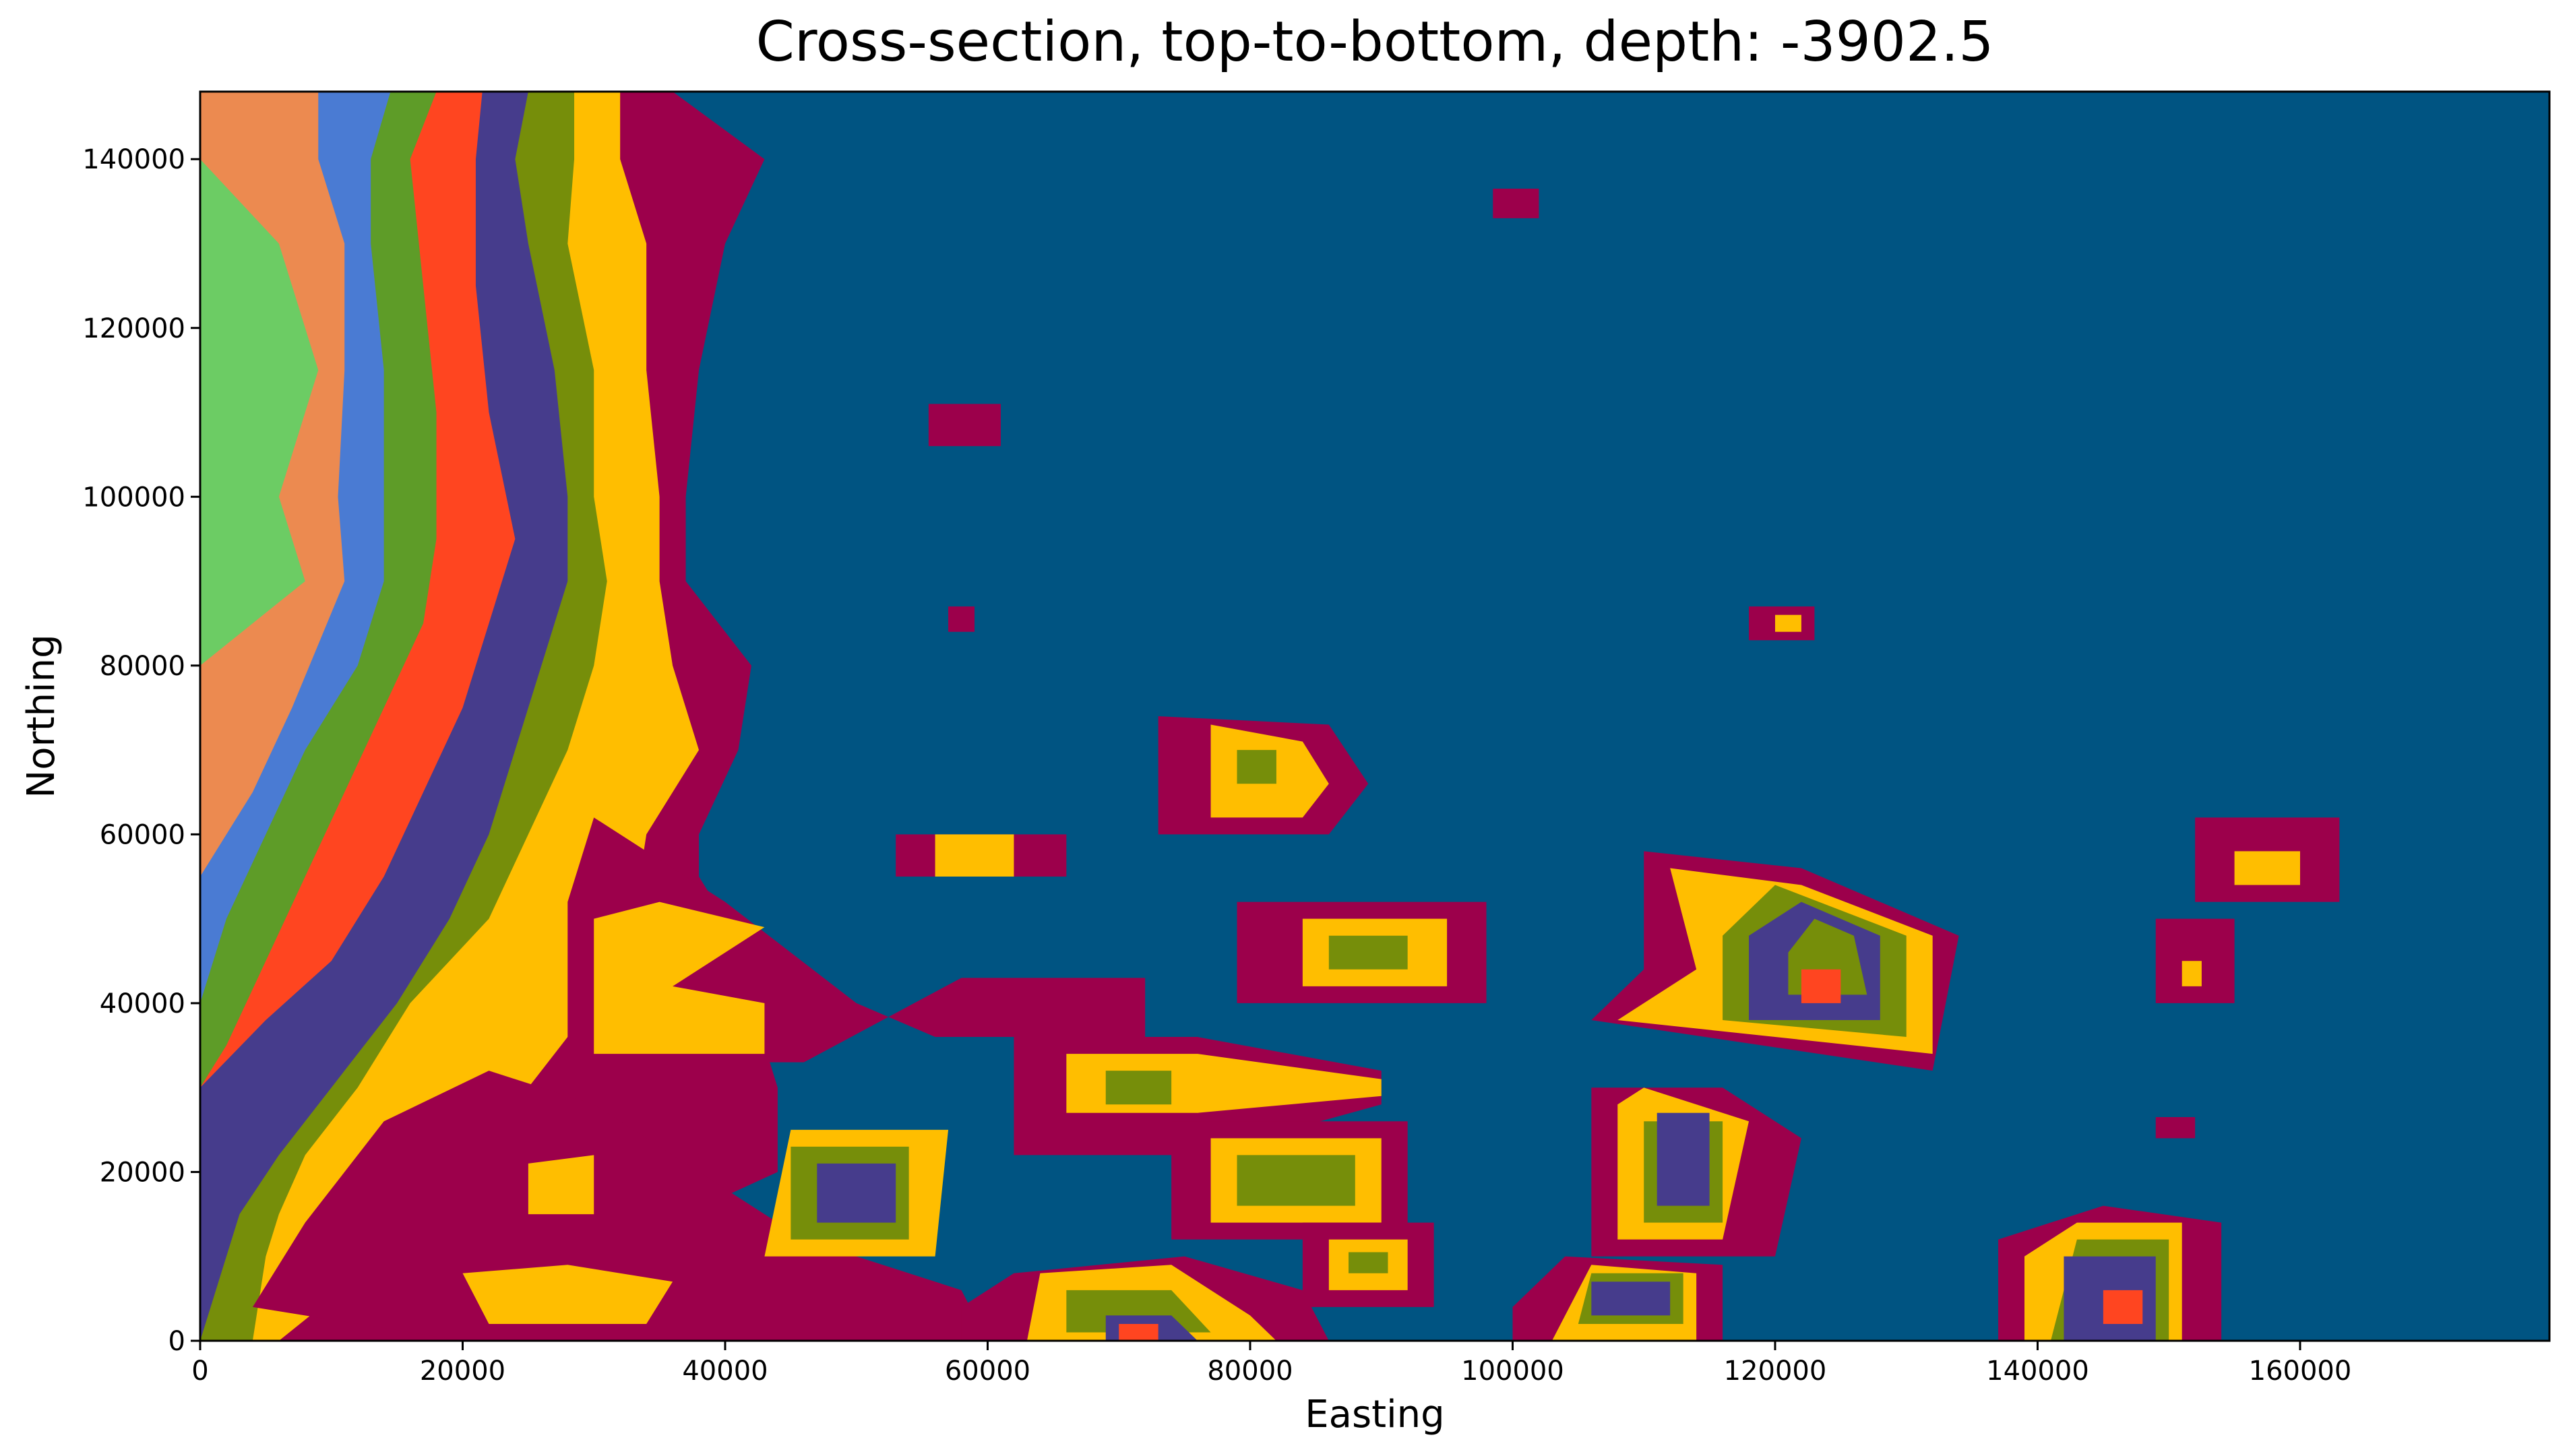  Describe the element at coordinates (725, 1371) in the screenshot. I see `x-tick-label: 40000` at that location.